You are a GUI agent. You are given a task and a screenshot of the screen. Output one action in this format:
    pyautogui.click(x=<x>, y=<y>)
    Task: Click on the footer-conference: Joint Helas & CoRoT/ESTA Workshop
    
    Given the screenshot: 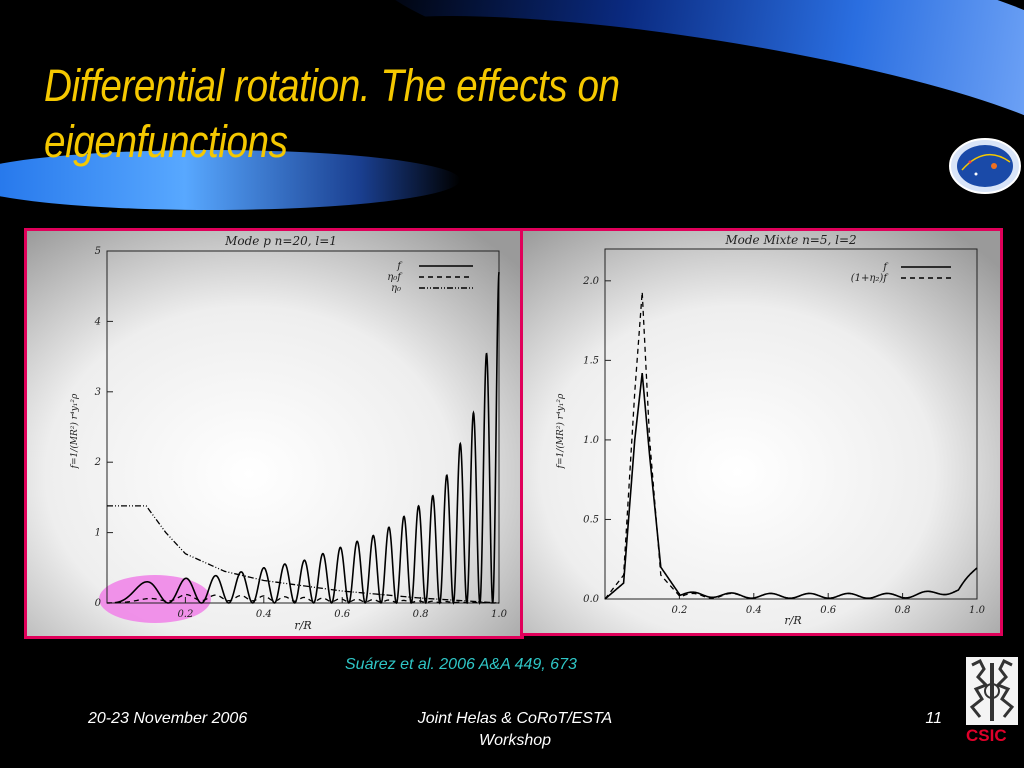 What is the action you would take?
    pyautogui.click(x=515, y=729)
    